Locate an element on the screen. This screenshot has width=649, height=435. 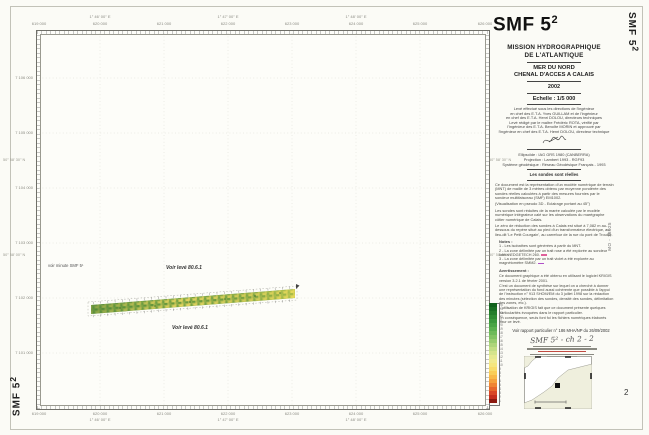
colorbar-segment: 17 is located at coordinates (496, 337).